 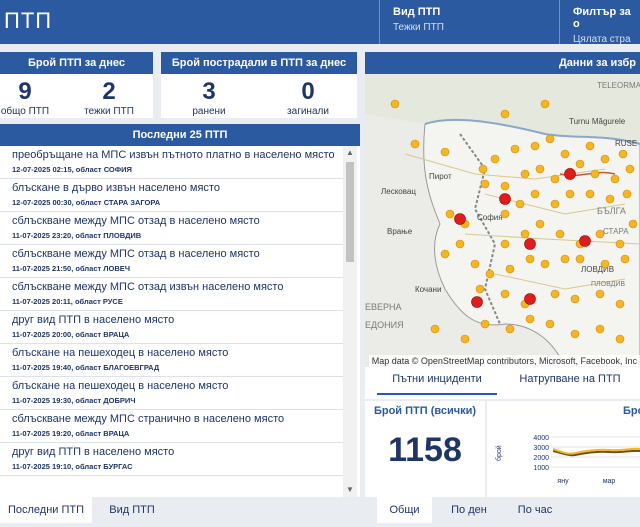 What do you see at coordinates (602, 39) in the screenshot?
I see `region-filter-value: Цялата стра` at bounding box center [602, 39].